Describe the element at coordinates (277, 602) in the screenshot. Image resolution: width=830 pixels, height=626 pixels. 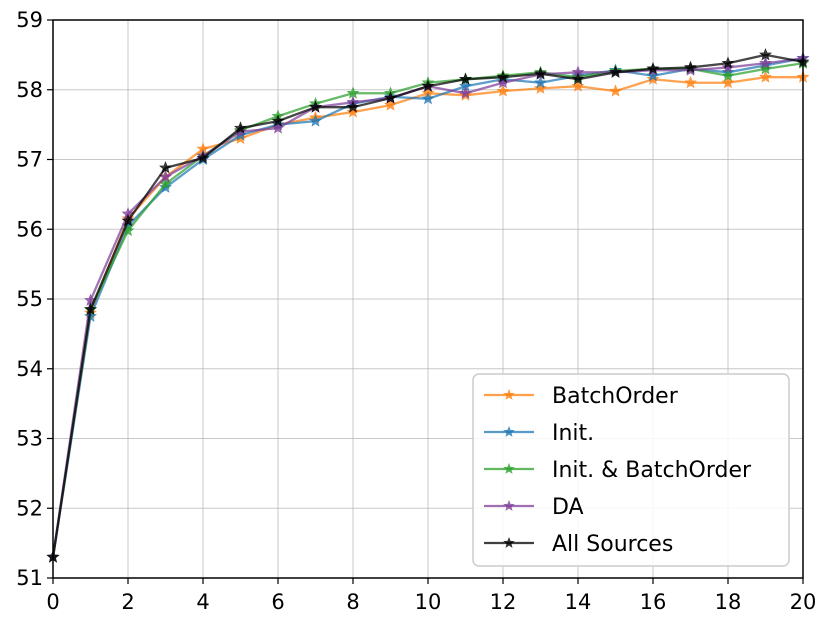
I see `x-tick-label: 6` at that location.